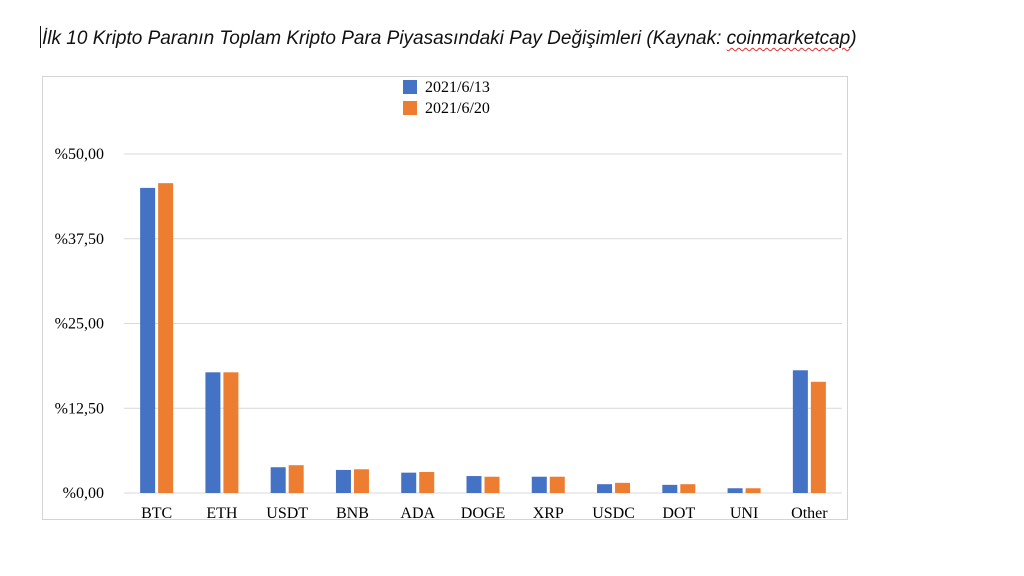 This screenshot has width=1024, height=576. Describe the element at coordinates (457, 87) in the screenshot. I see `legend-label: 2021/6/13` at that location.